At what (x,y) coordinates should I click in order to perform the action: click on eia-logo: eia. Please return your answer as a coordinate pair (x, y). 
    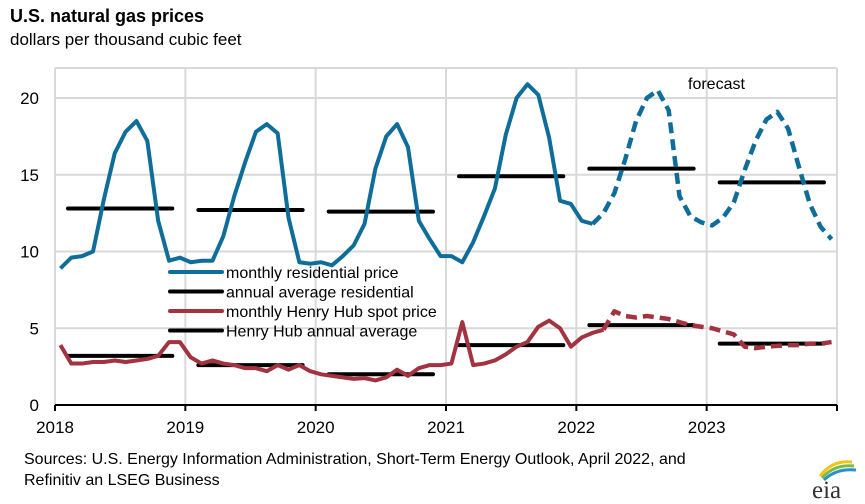
    Looking at the image, I should click on (834, 480).